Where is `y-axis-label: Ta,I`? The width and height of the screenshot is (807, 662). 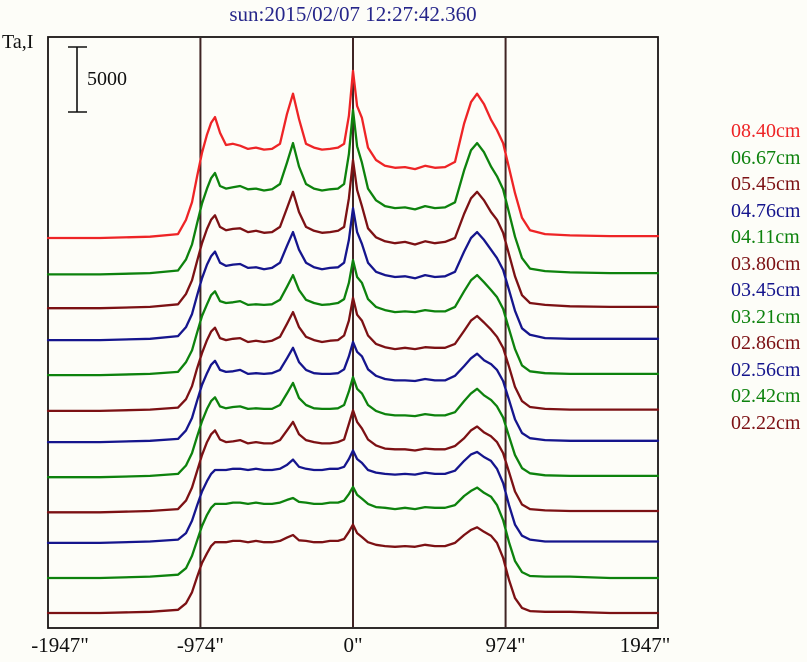
y-axis-label: Ta,I is located at coordinates (18, 42).